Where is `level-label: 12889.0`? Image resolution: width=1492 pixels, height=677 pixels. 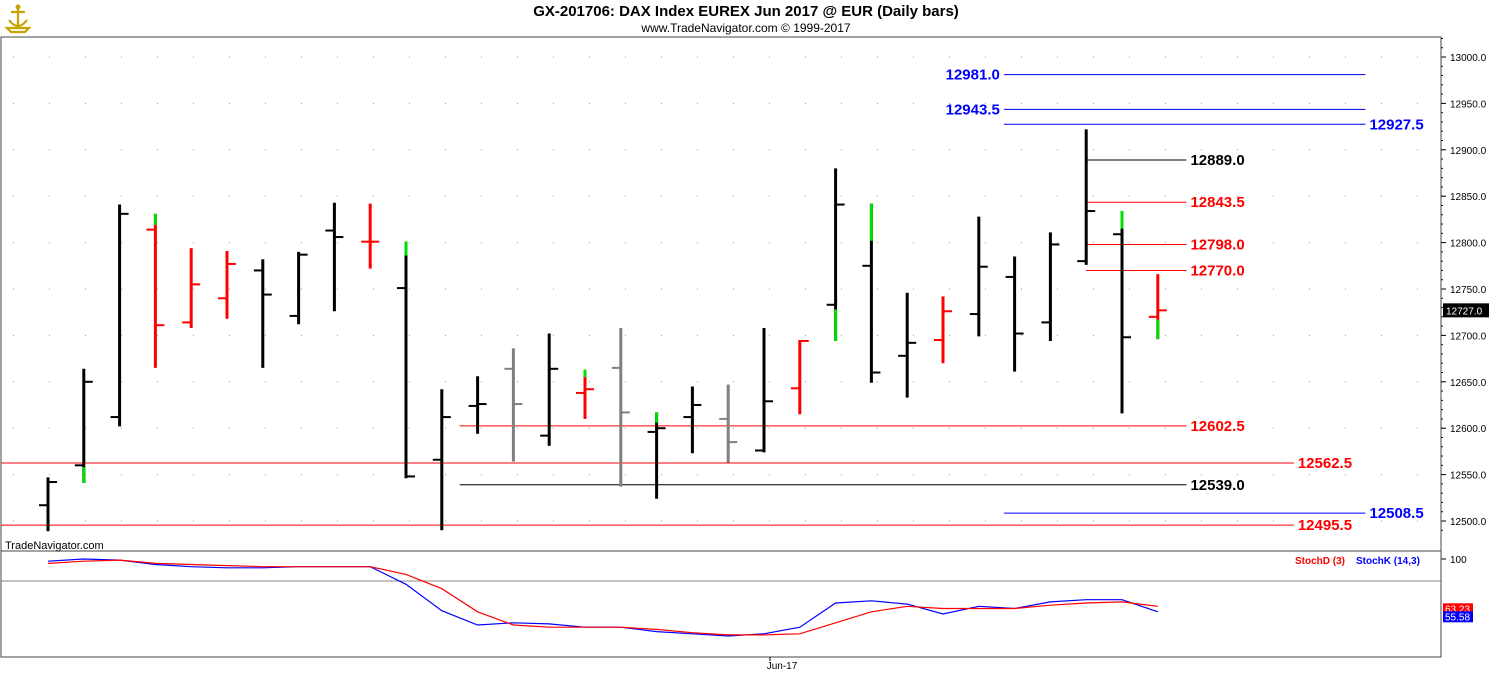
level-label: 12889.0 is located at coordinates (1217, 160).